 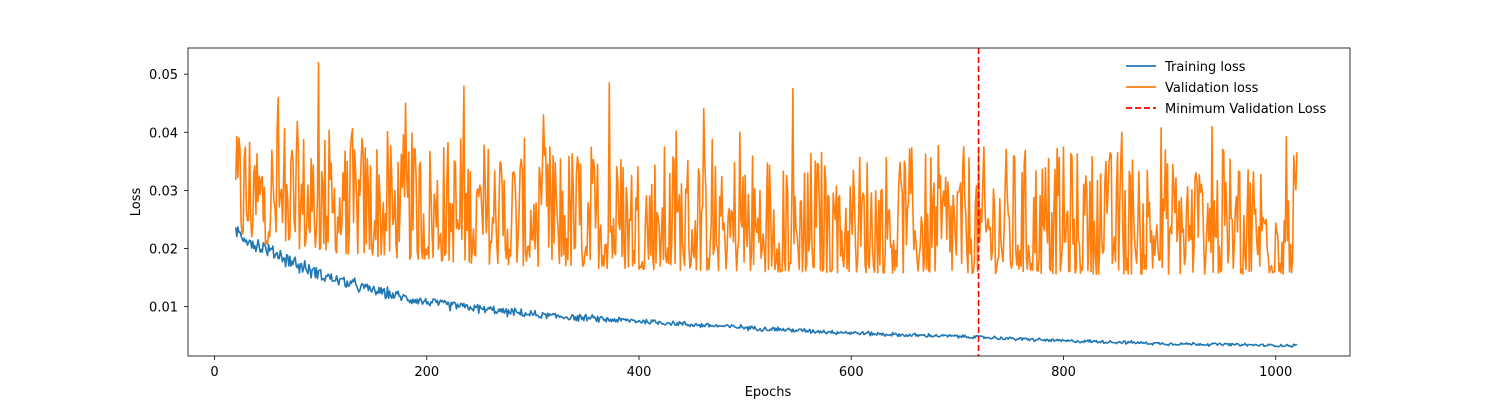 What do you see at coordinates (1212, 88) in the screenshot?
I see `legend-label: Validation loss` at bounding box center [1212, 88].